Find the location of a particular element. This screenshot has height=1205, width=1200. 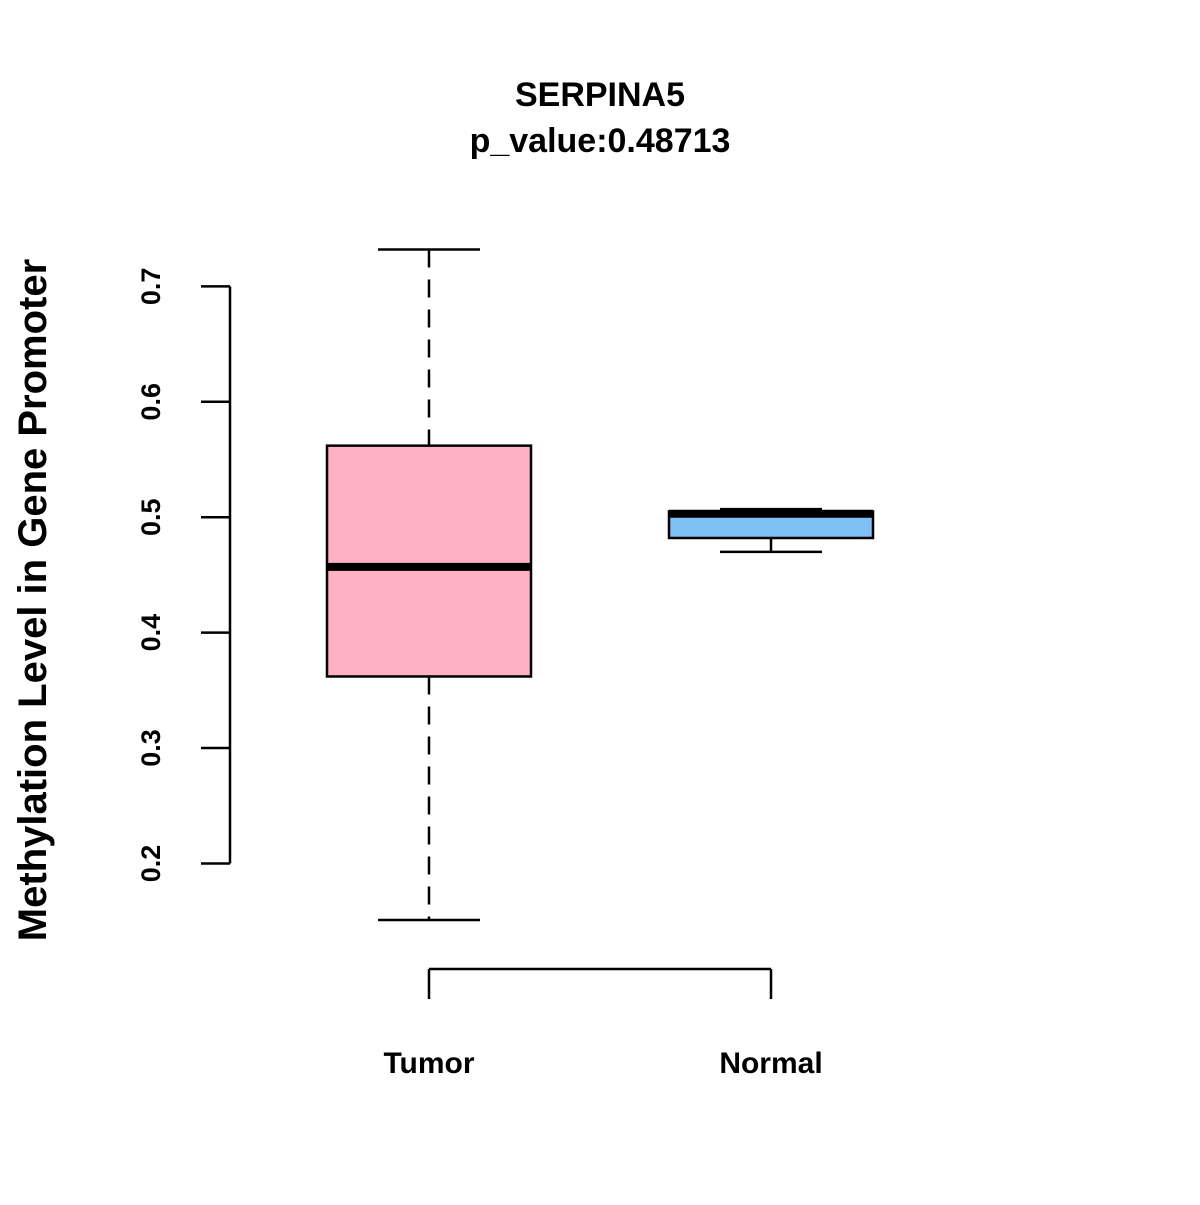

box-tumor is located at coordinates (429, 585).